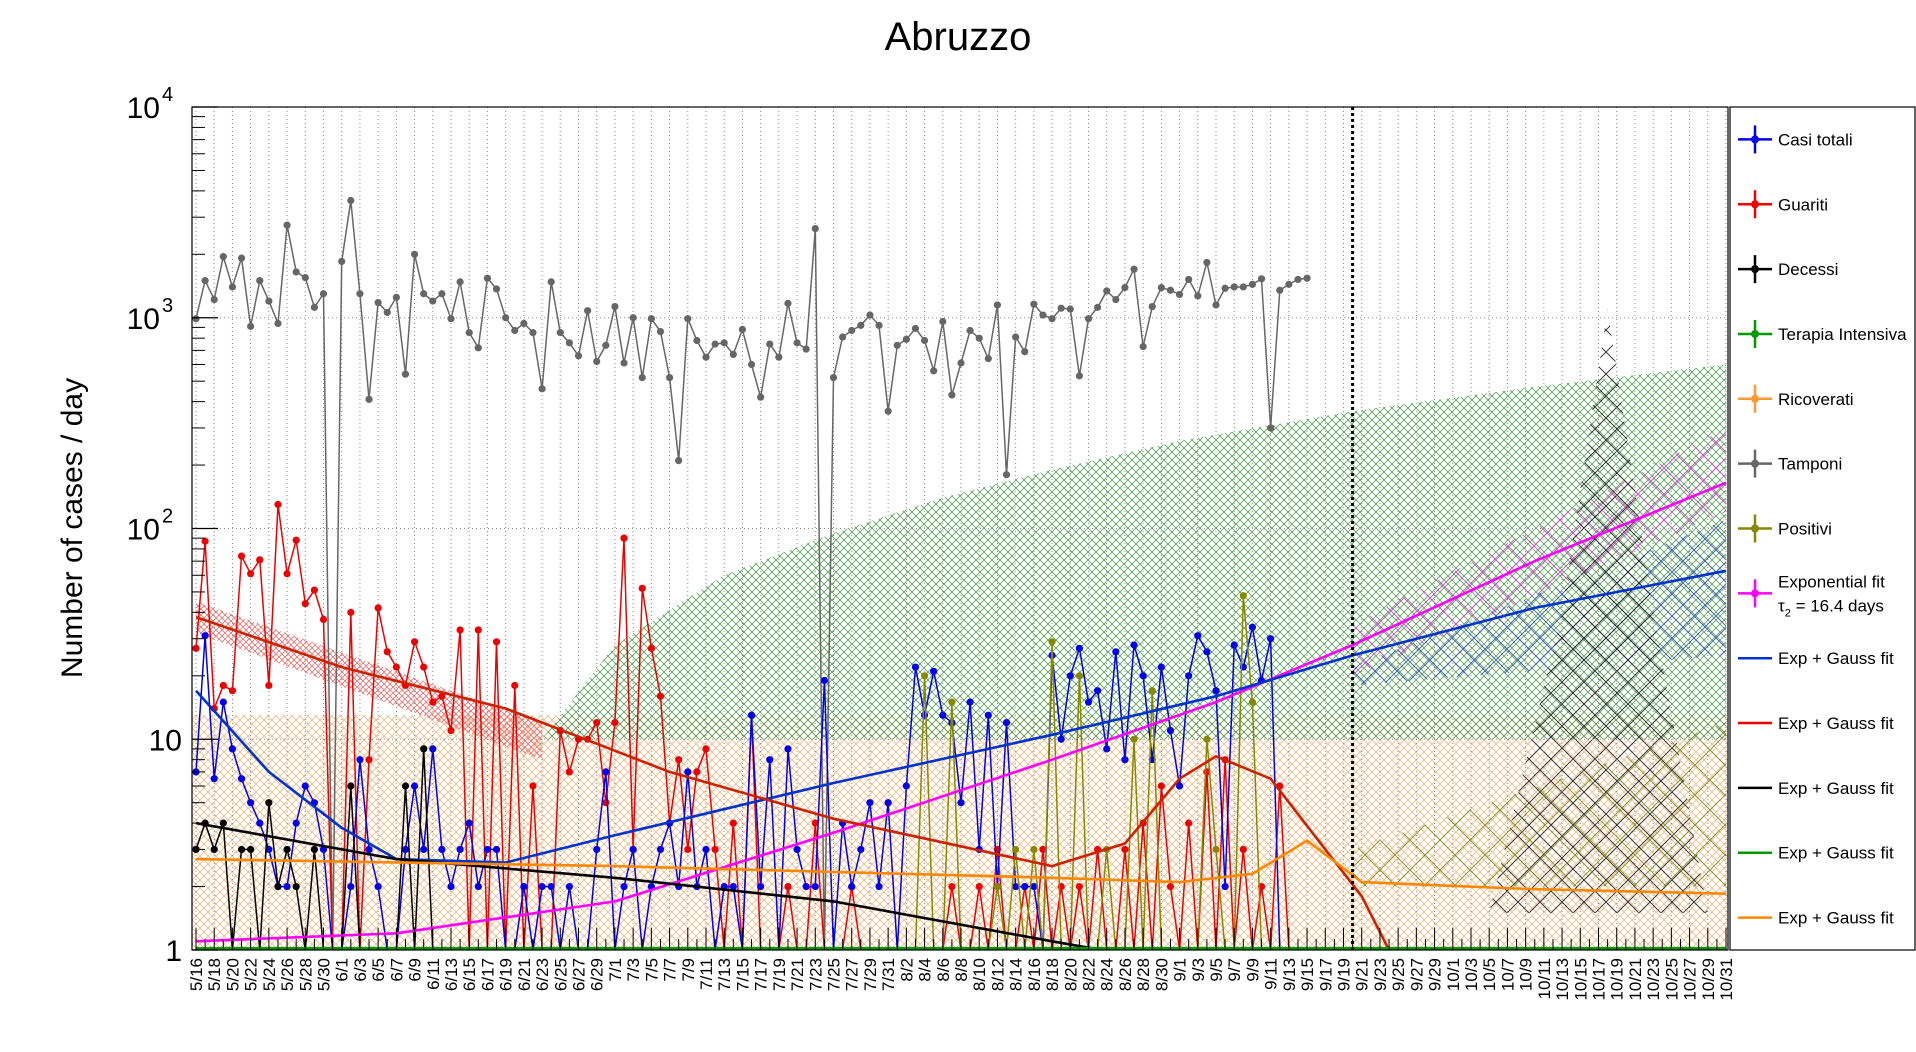 The height and width of the screenshot is (1052, 1916). Describe the element at coordinates (925, 970) in the screenshot. I see `x-tick-label: 8/4` at that location.